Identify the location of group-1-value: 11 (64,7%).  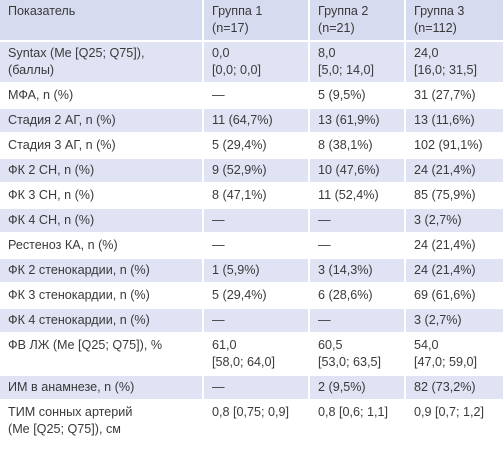
(256, 121).